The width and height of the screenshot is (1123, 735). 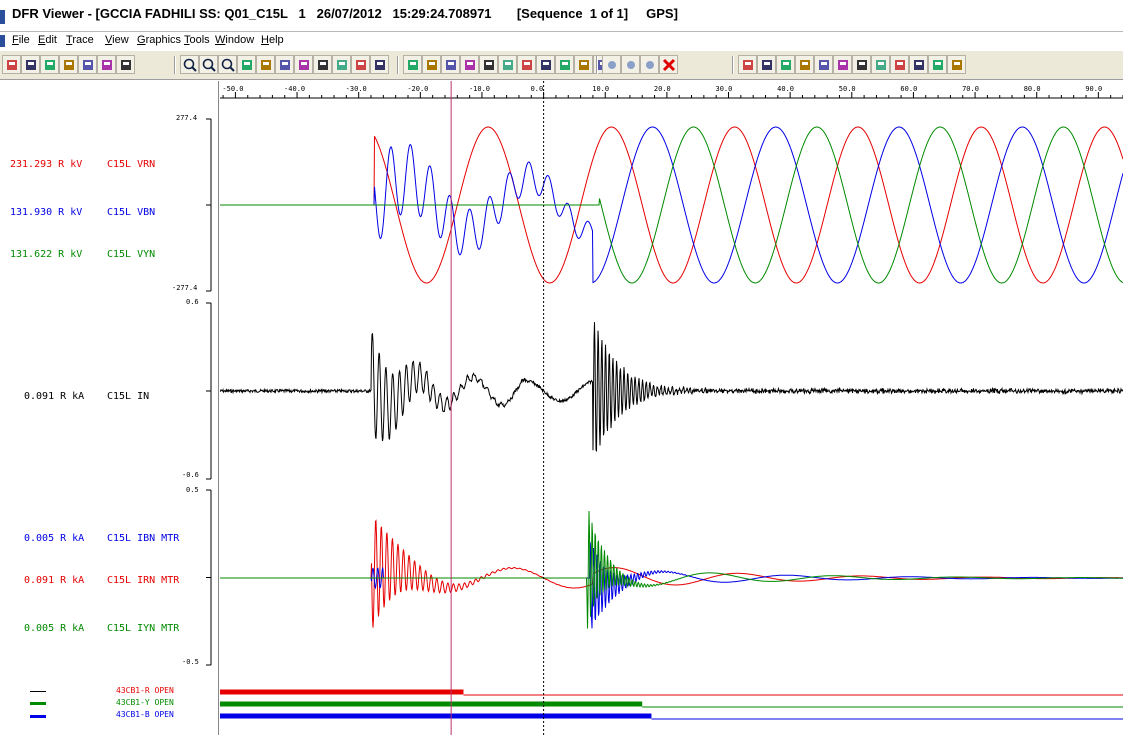 I want to click on disk-5-icon, so click(x=583, y=64).